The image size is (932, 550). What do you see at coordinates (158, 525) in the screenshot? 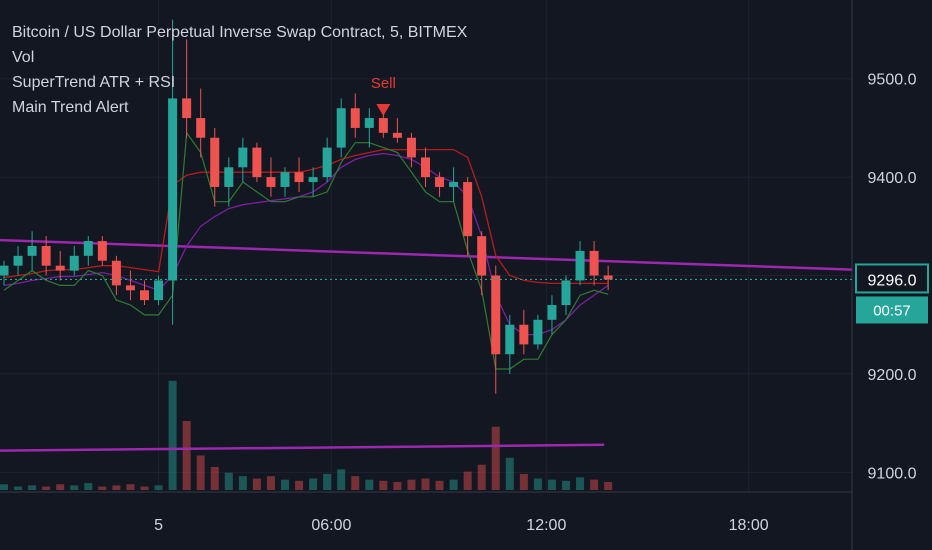
I see `x-tick-label: 5` at bounding box center [158, 525].